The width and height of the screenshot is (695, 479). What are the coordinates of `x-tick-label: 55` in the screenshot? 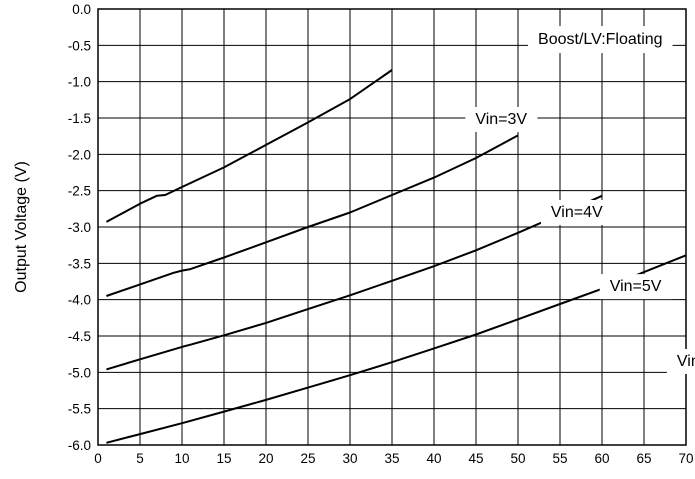 It's located at (559, 458).